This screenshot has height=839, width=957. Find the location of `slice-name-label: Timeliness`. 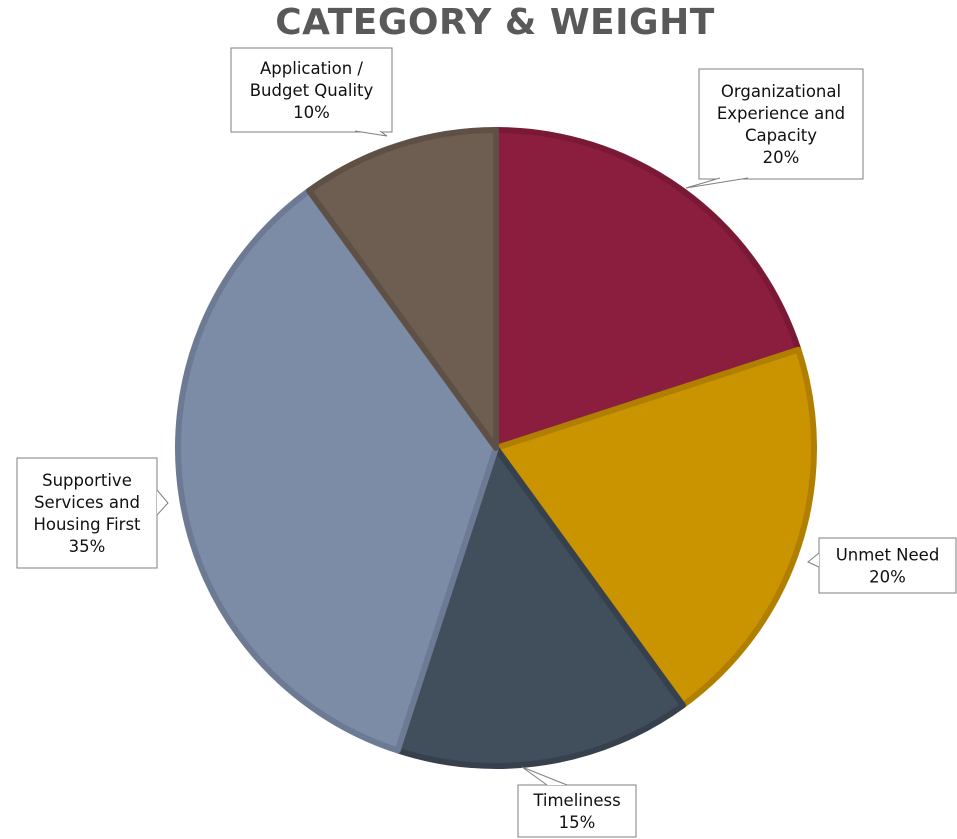

slice-name-label: Timeliness is located at coordinates (576, 800).